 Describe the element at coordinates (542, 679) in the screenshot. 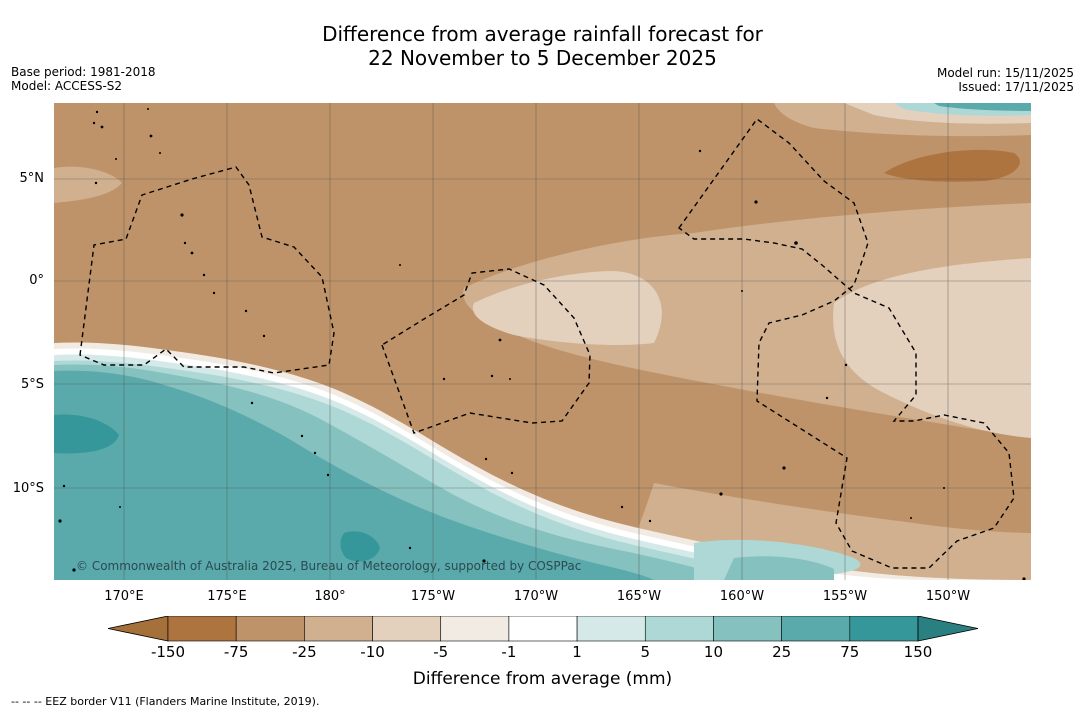

I see `colorbar-label: Difference from average (mm)` at that location.